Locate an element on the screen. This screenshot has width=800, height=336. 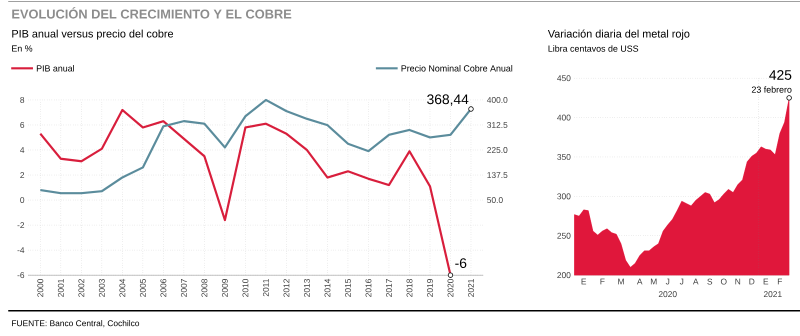
x-tick-label: 2001 is located at coordinates (61, 288).